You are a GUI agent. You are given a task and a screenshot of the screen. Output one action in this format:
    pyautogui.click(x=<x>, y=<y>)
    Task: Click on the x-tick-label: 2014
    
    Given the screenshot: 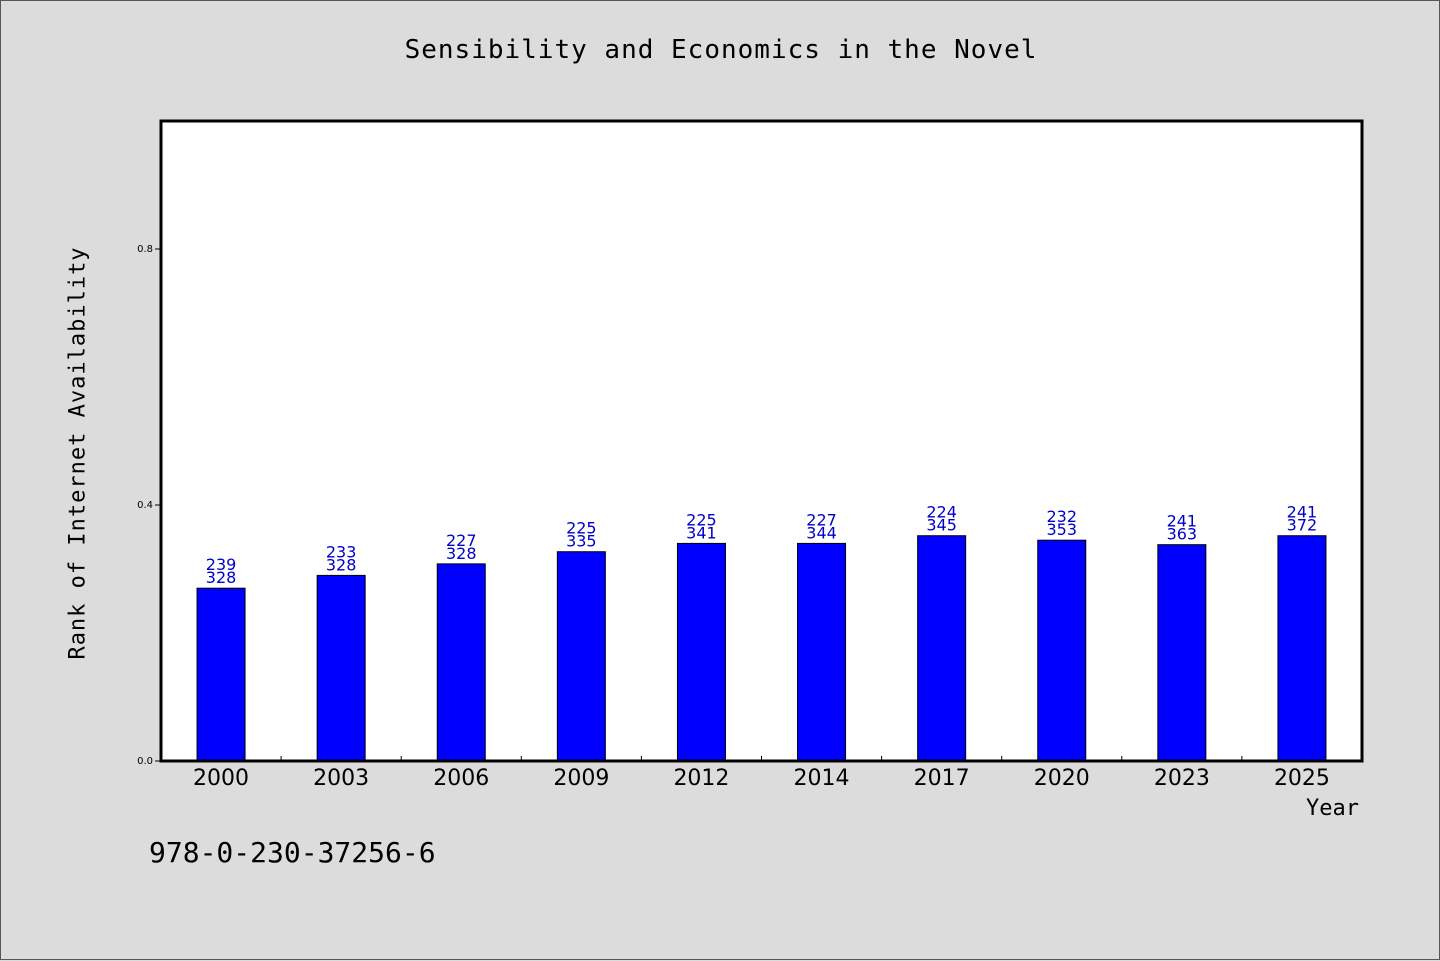 What is the action you would take?
    pyautogui.click(x=822, y=778)
    